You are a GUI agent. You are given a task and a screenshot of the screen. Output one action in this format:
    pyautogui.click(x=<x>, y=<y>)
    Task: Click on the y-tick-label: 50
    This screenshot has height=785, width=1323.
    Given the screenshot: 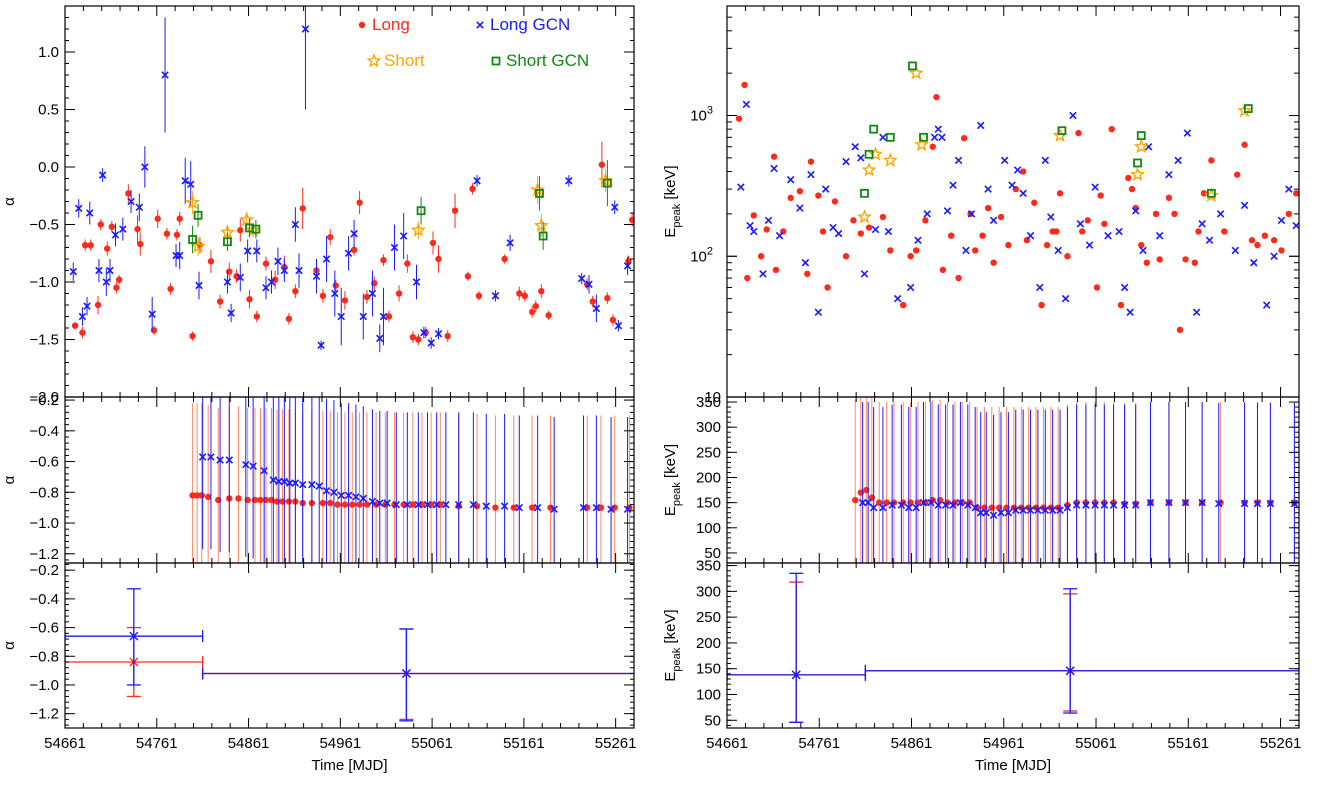 What is the action you would take?
    pyautogui.click(x=712, y=553)
    